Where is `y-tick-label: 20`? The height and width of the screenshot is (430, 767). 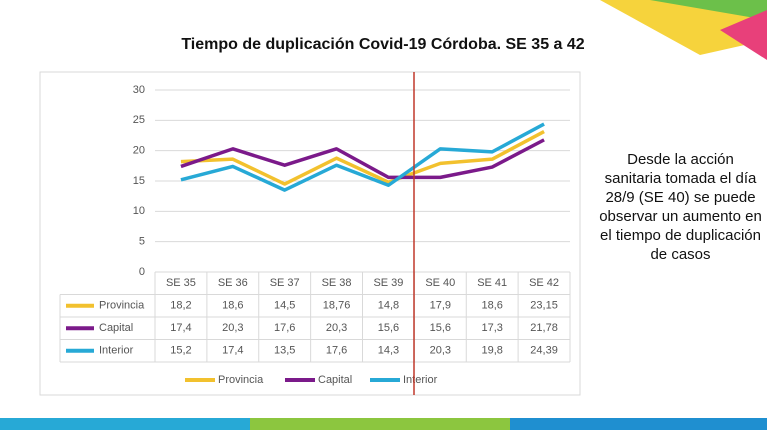
y-tick-label: 20 is located at coordinates (139, 151).